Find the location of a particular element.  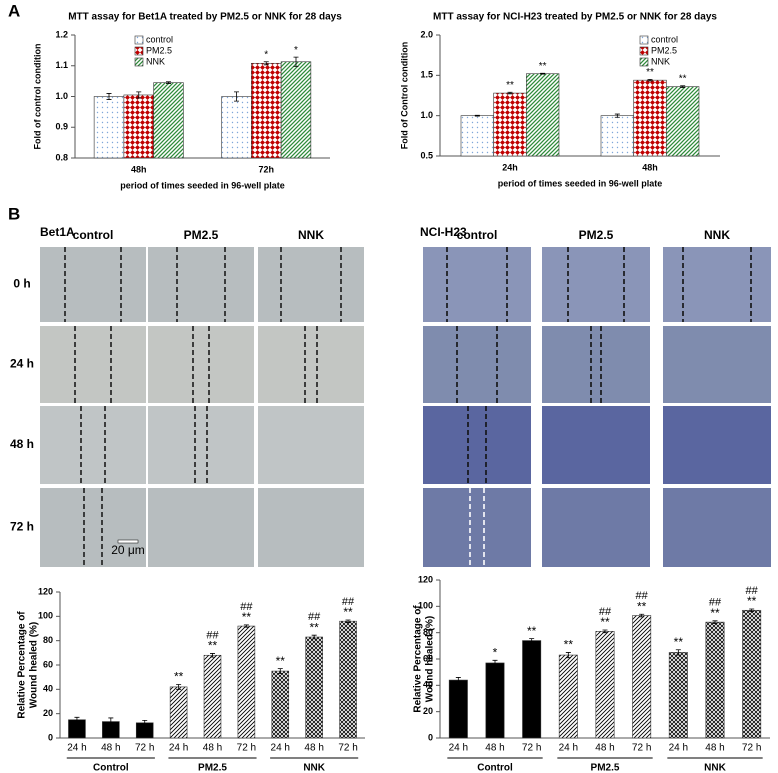

grid-title: Bet1A is located at coordinates (57, 232).